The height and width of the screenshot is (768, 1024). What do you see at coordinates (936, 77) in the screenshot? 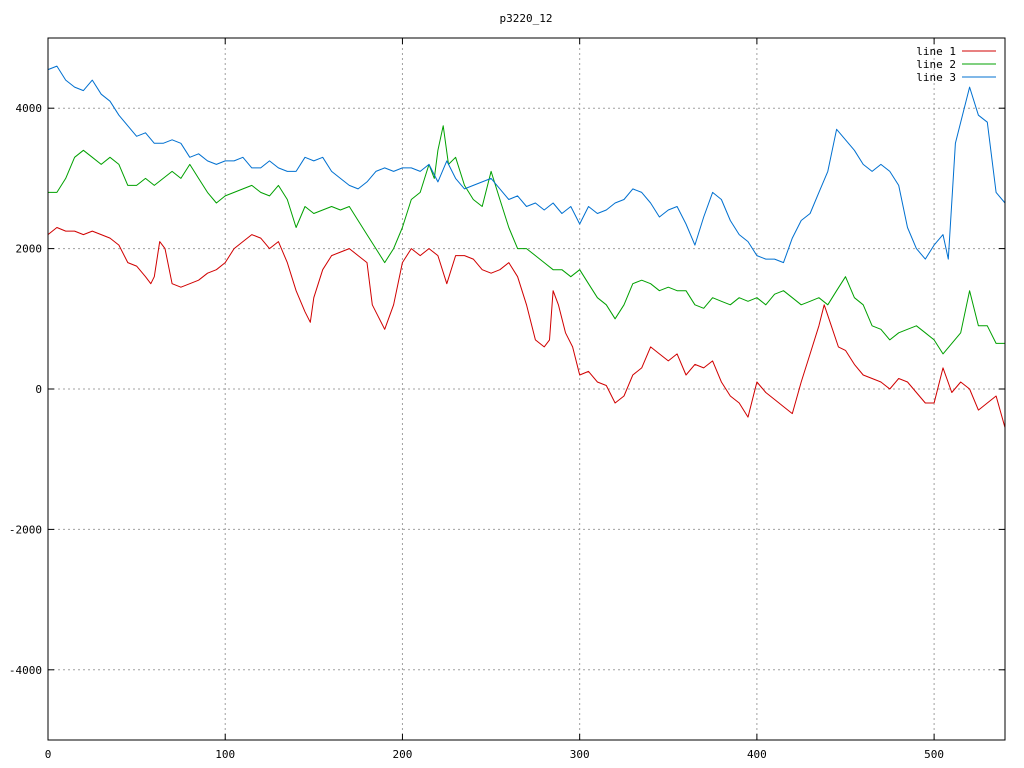
I see `legend-label-3: line 3` at bounding box center [936, 77].